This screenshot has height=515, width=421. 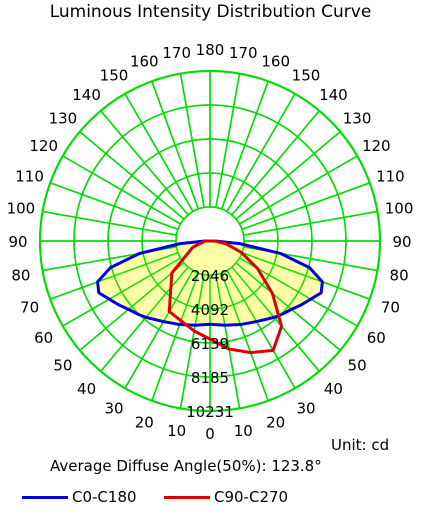 What do you see at coordinates (210, 378) in the screenshot?
I see `radial-tick-label: 8185` at bounding box center [210, 378].